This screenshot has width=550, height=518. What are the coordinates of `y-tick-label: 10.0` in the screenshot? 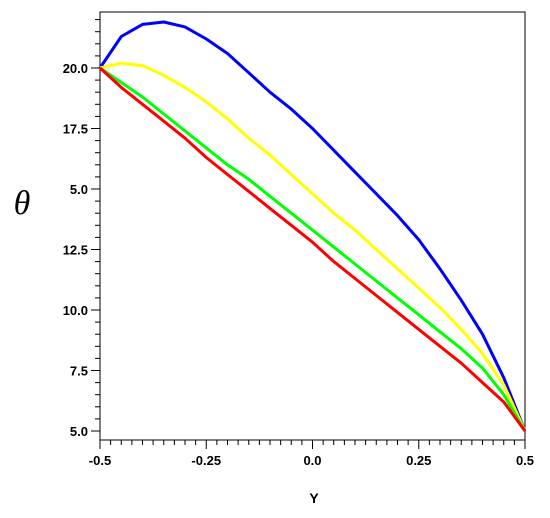 It's located at (75, 310).